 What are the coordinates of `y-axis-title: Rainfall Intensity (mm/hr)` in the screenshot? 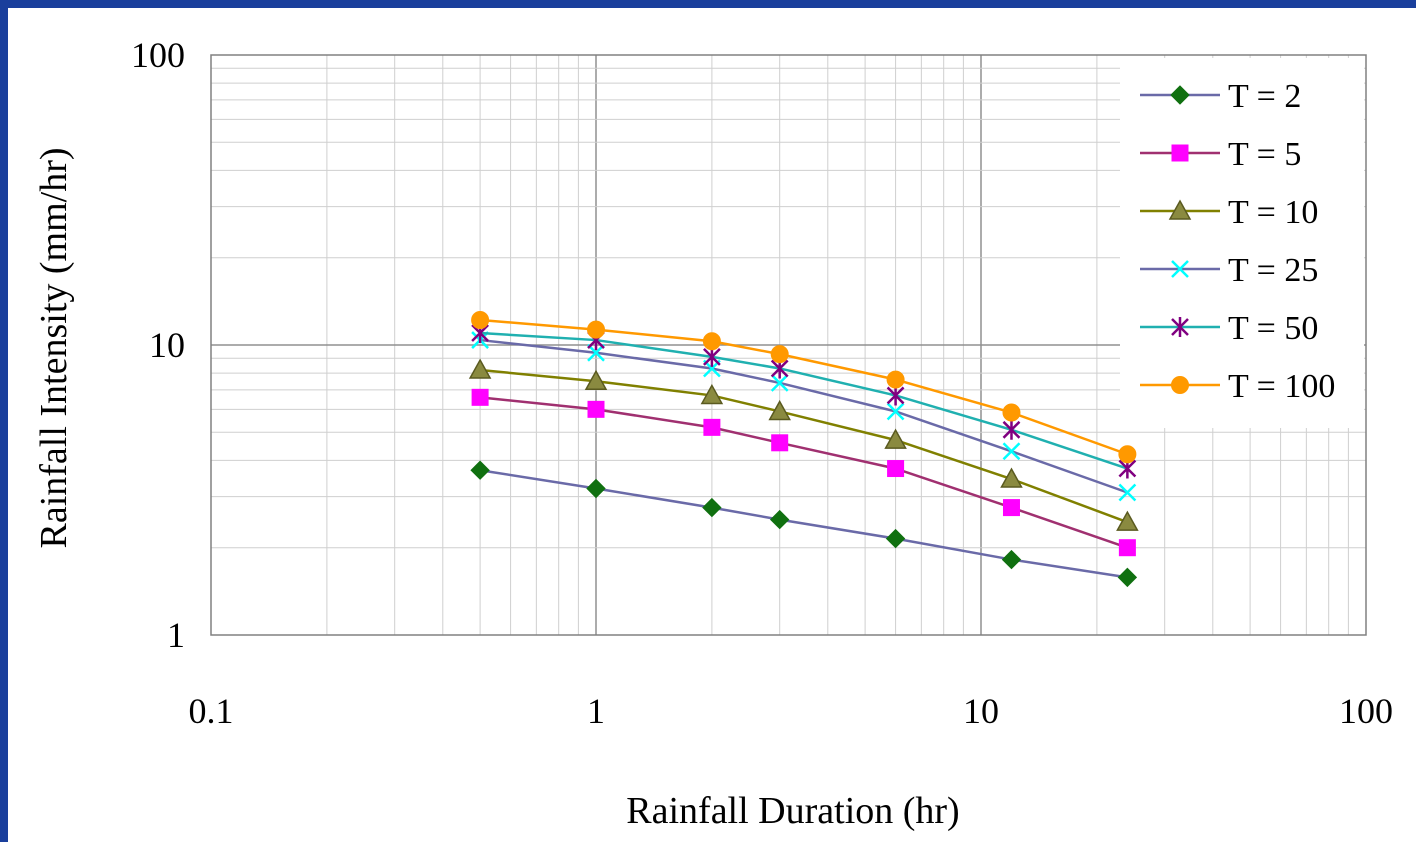 It's located at (54, 347).